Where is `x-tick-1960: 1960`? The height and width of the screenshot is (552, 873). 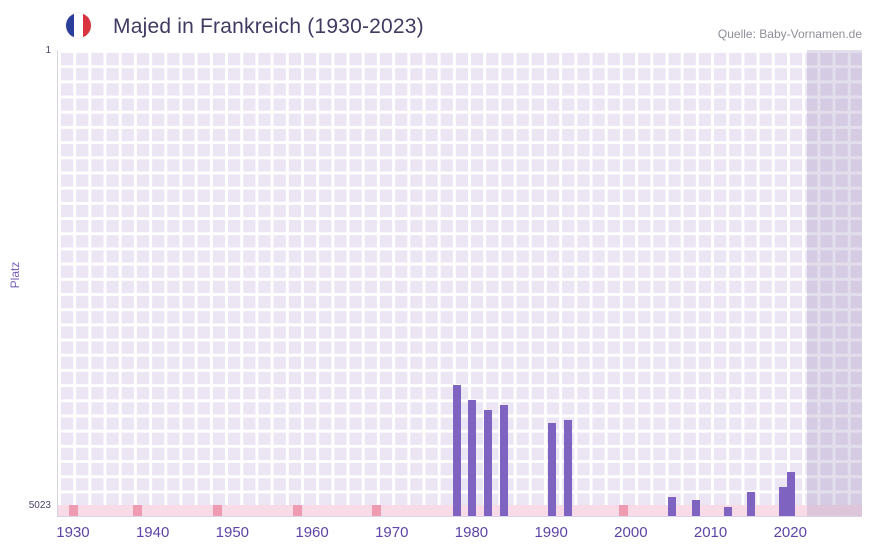
x-tick-1960: 1960 is located at coordinates (312, 532).